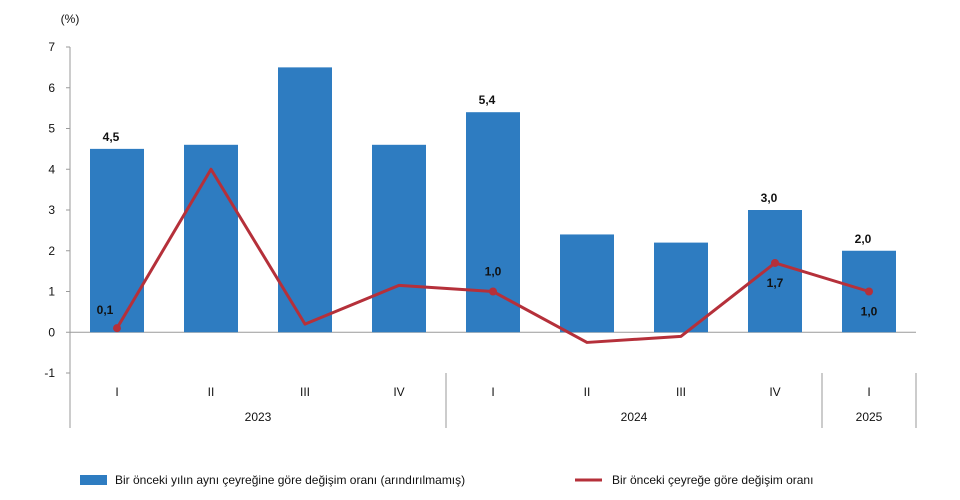 The image size is (960, 500). What do you see at coordinates (93, 480) in the screenshot?
I see `legend-bar-swatch` at bounding box center [93, 480].